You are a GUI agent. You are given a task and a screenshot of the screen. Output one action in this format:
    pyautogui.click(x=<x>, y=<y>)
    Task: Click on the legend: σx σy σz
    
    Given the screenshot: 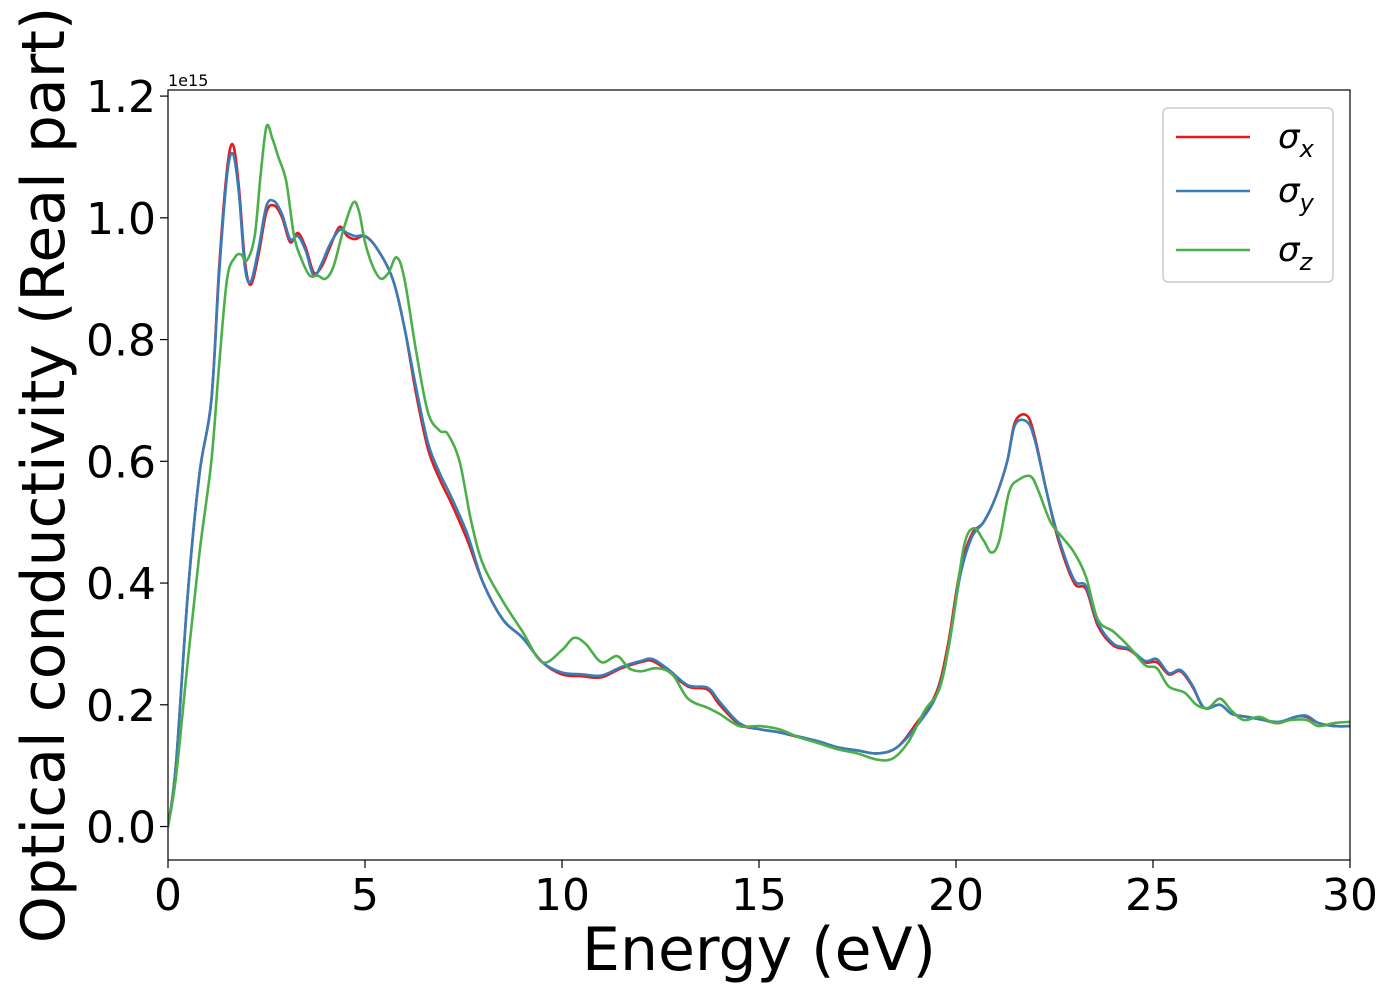 What is the action you would take?
    pyautogui.click(x=1248, y=195)
    